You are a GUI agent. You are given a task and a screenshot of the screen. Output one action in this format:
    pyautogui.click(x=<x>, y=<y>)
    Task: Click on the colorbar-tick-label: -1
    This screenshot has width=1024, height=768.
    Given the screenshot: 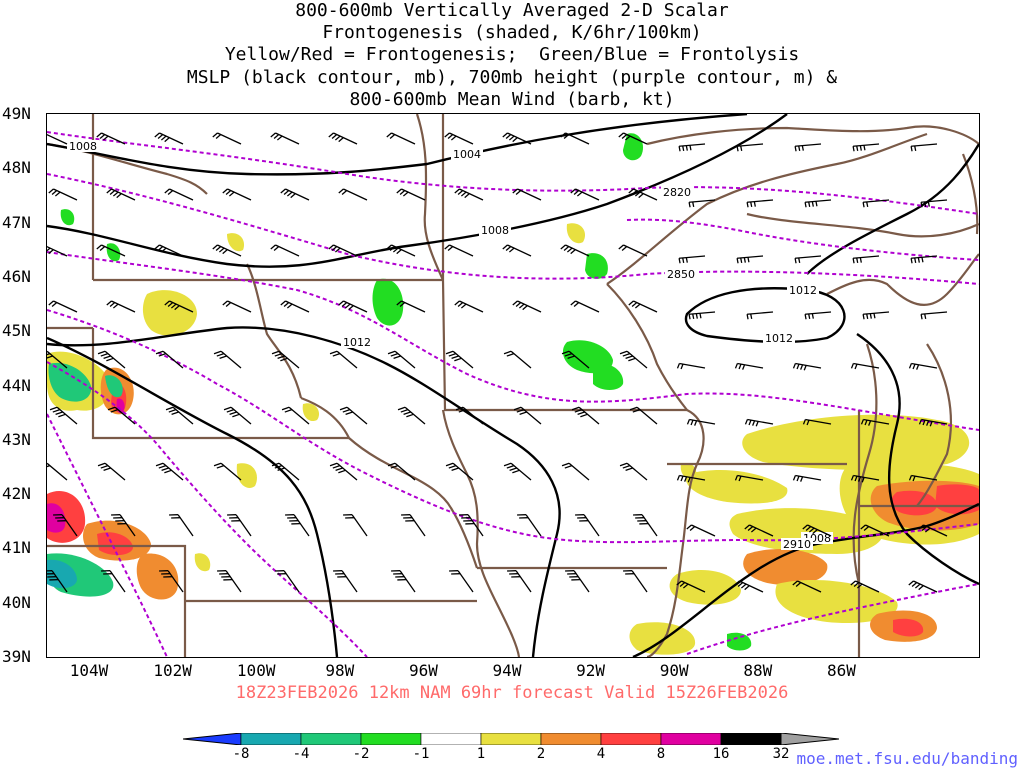 What is the action you would take?
    pyautogui.click(x=421, y=754)
    